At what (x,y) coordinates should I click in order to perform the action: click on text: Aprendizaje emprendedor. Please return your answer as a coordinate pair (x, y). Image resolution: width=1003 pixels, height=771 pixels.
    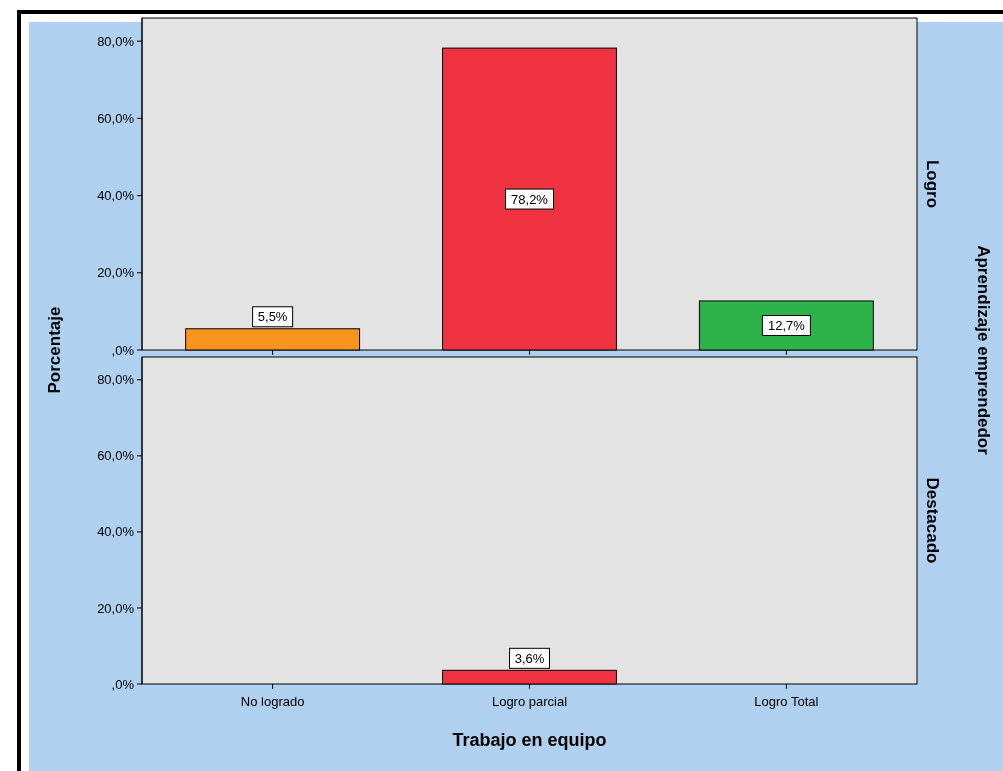
    Looking at the image, I should click on (983, 350).